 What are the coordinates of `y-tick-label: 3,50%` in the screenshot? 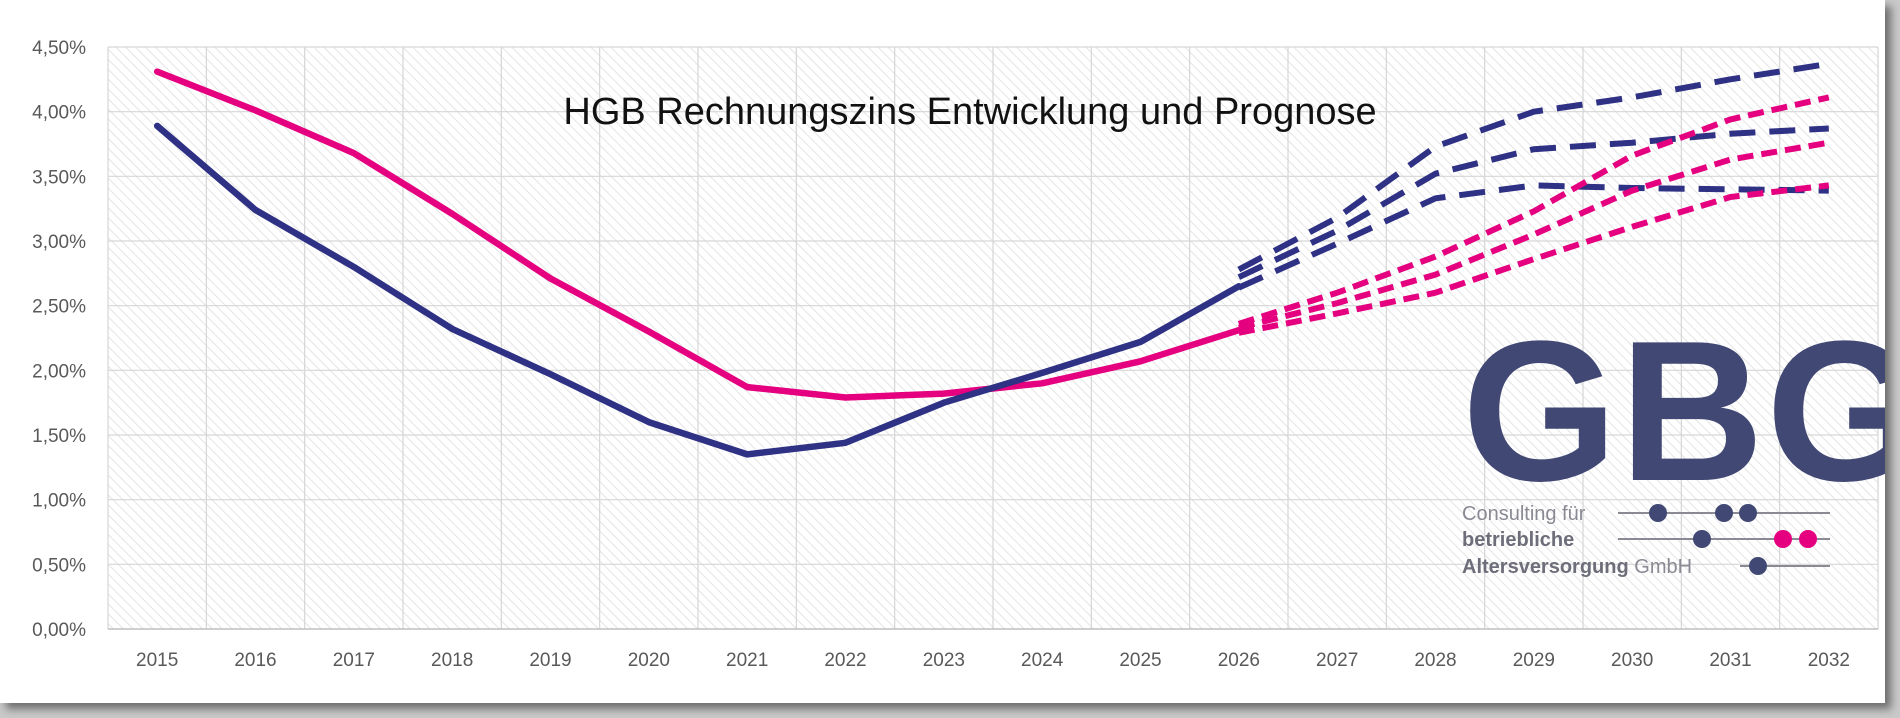 It's located at (59, 177).